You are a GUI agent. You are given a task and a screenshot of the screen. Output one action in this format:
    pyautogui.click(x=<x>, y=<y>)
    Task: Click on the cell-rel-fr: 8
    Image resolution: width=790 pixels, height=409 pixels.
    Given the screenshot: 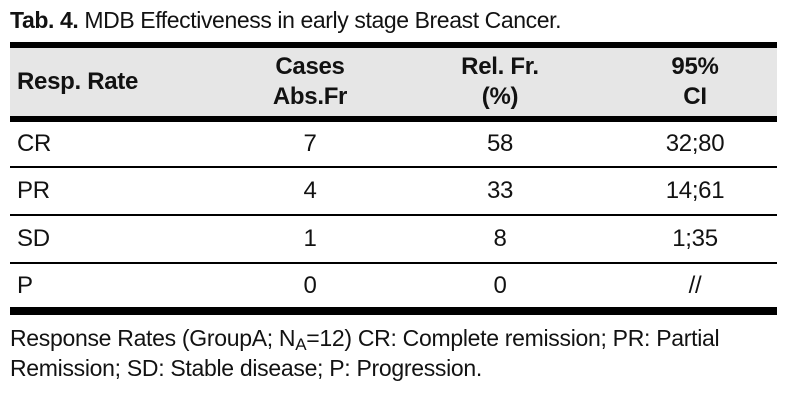 What is the action you would take?
    pyautogui.click(x=500, y=238)
    